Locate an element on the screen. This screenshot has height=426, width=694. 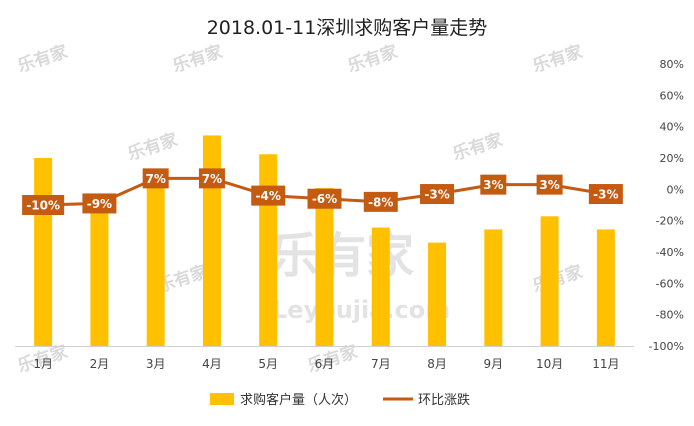
category-labels: 1月 2月 3月 4月 5月 6月 7月 8月 9月 10月 11月 is located at coordinates (326, 364).